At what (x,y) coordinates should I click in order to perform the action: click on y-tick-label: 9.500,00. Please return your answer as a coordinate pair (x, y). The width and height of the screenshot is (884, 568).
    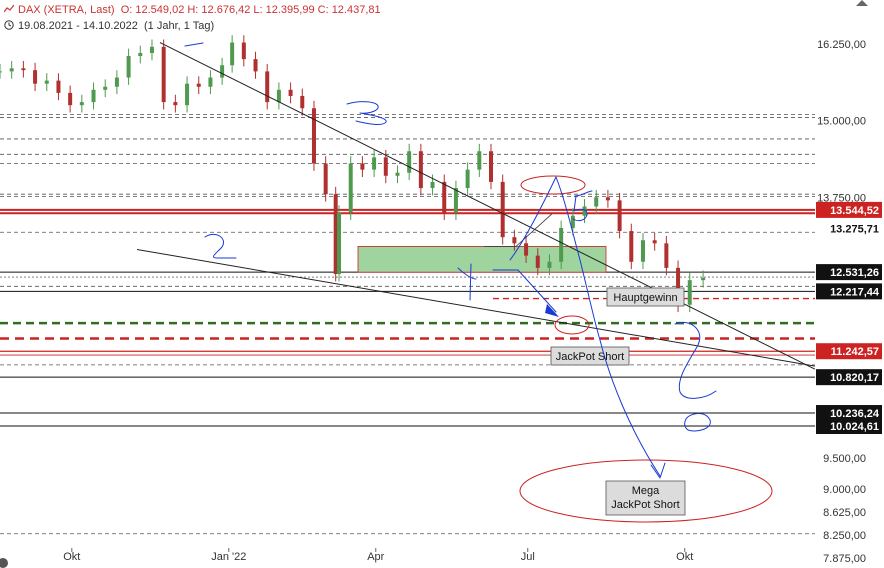
    Looking at the image, I should click on (844, 459).